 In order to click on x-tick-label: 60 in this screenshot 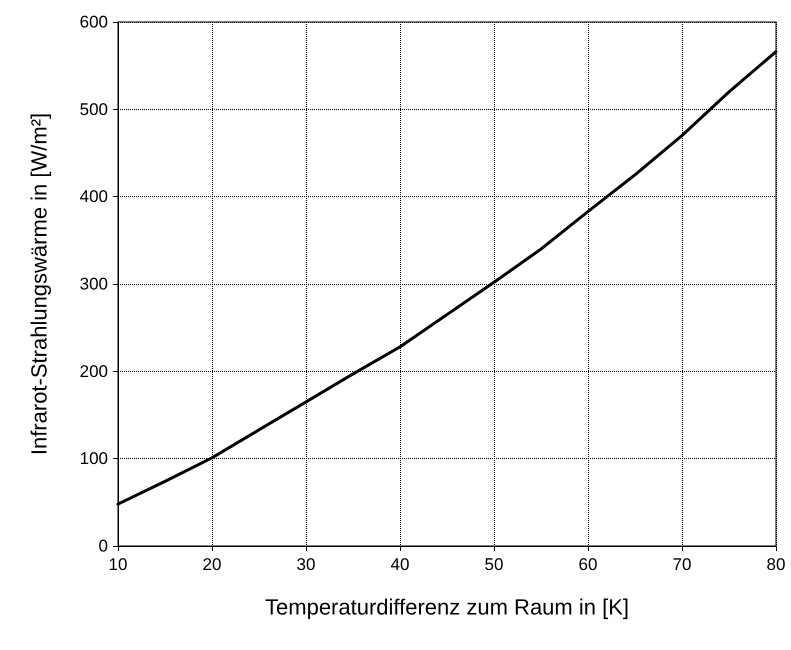, I will do `click(588, 564)`.